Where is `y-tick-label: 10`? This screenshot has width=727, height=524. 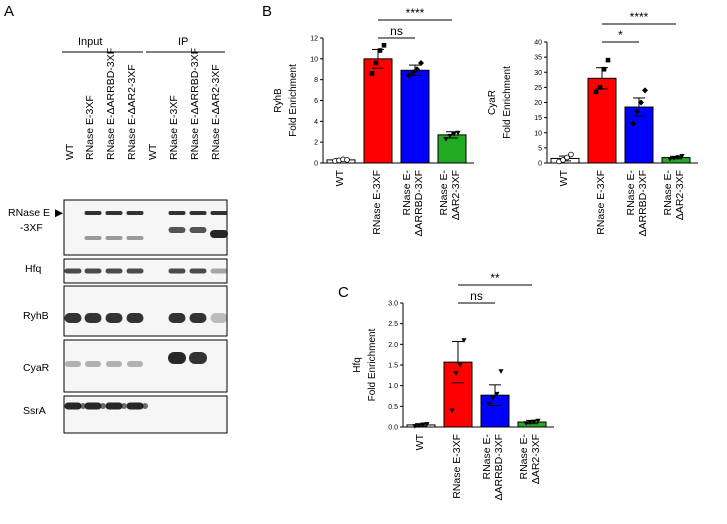 y-tick-label: 10 is located at coordinates (538, 133).